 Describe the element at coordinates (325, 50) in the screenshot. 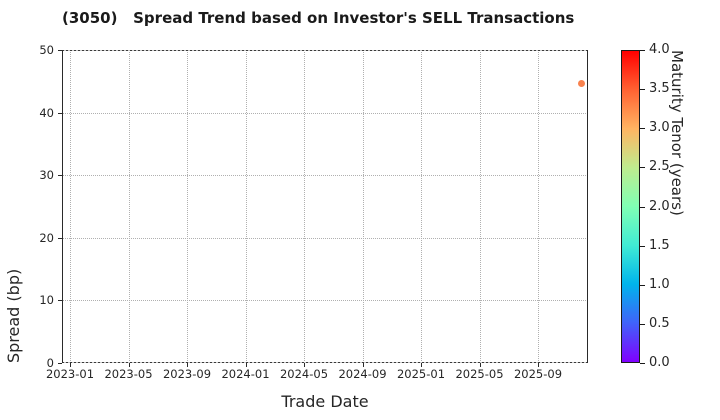

I see `plot-border-top` at that location.